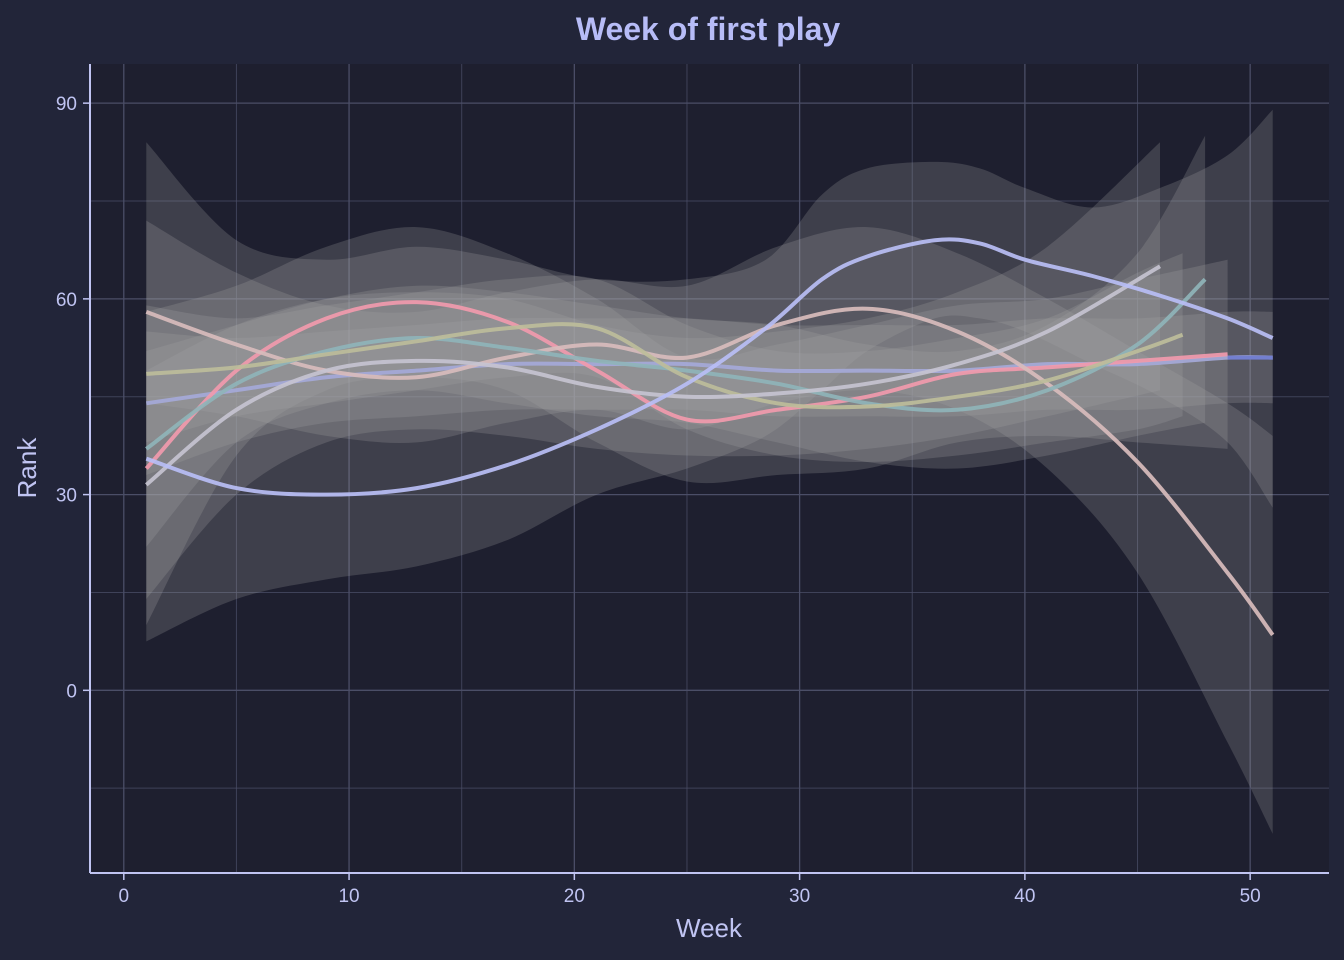  What do you see at coordinates (708, 29) in the screenshot?
I see `chart-title: Week of first play` at bounding box center [708, 29].